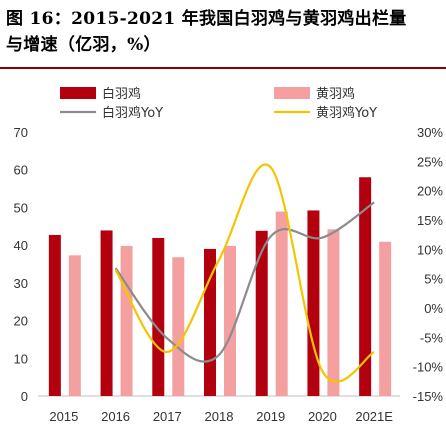 This screenshot has width=446, height=436. Describe the element at coordinates (430, 132) in the screenshot. I see `right-tick-label: 30%` at that location.